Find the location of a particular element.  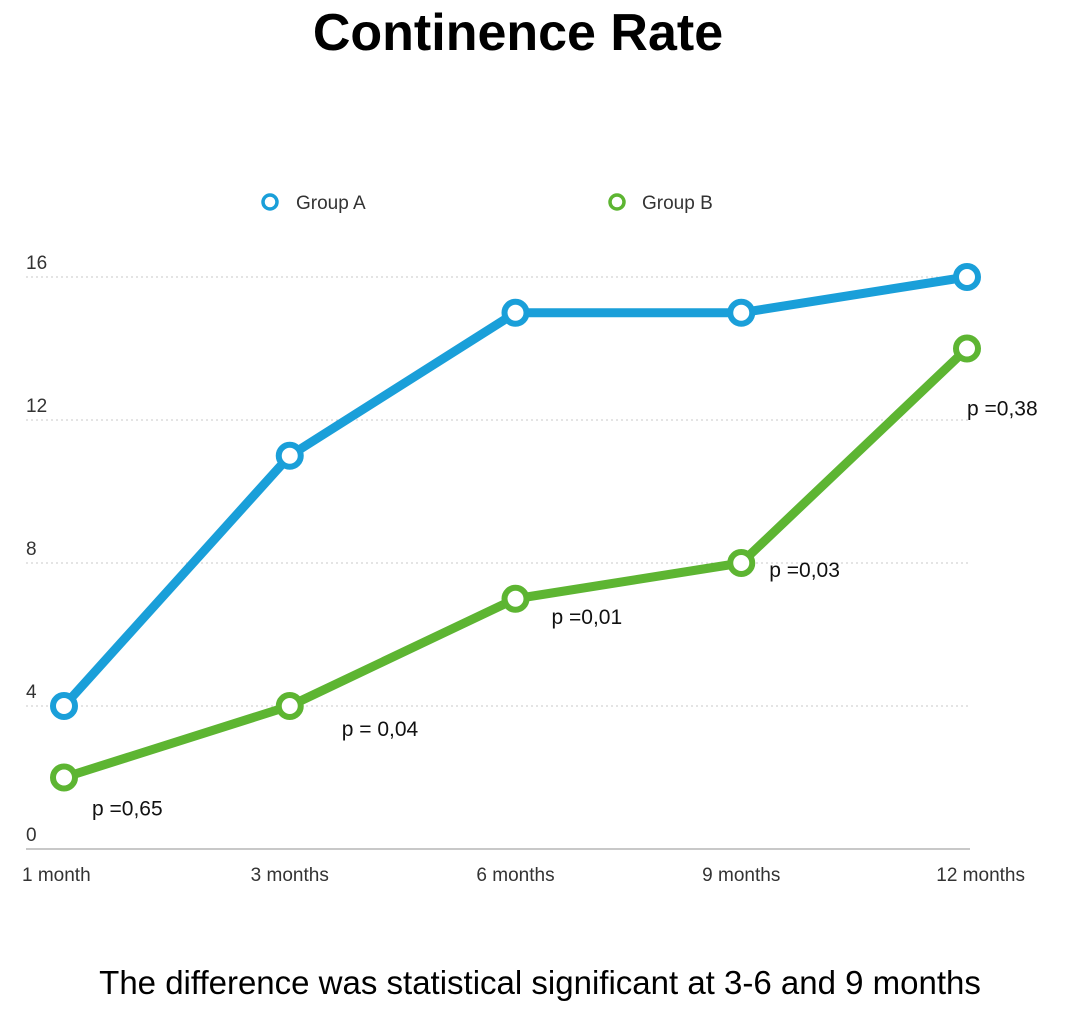

p-value-annotation: p =0,03 is located at coordinates (804, 570).